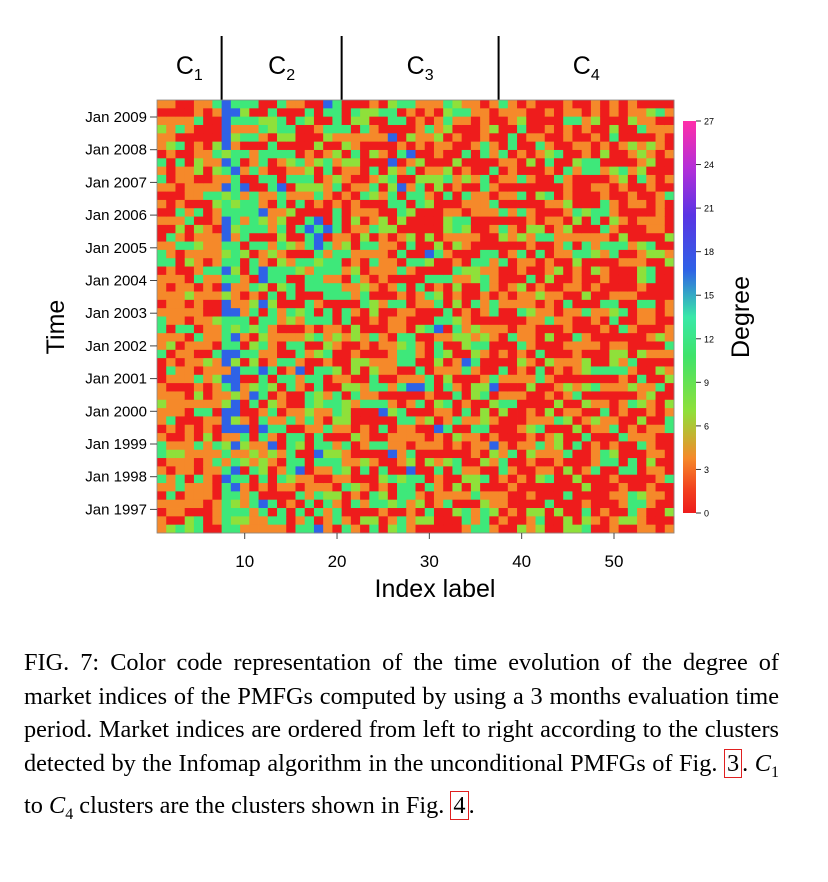  Describe the element at coordinates (459, 805) in the screenshot. I see `figure-ref-4-link: 4` at that location.